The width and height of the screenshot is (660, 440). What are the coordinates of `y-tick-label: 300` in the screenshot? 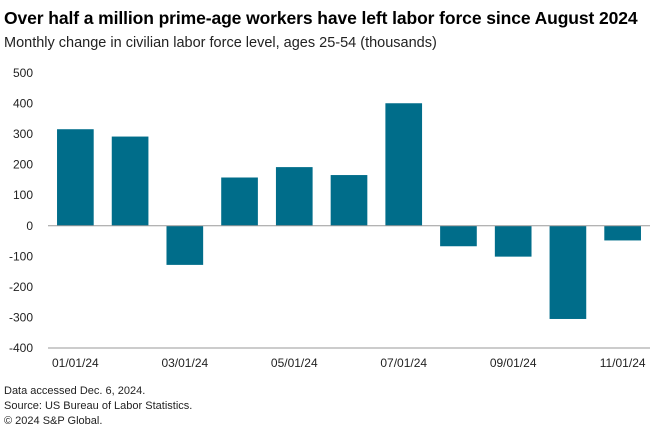 It's located at (23, 134).